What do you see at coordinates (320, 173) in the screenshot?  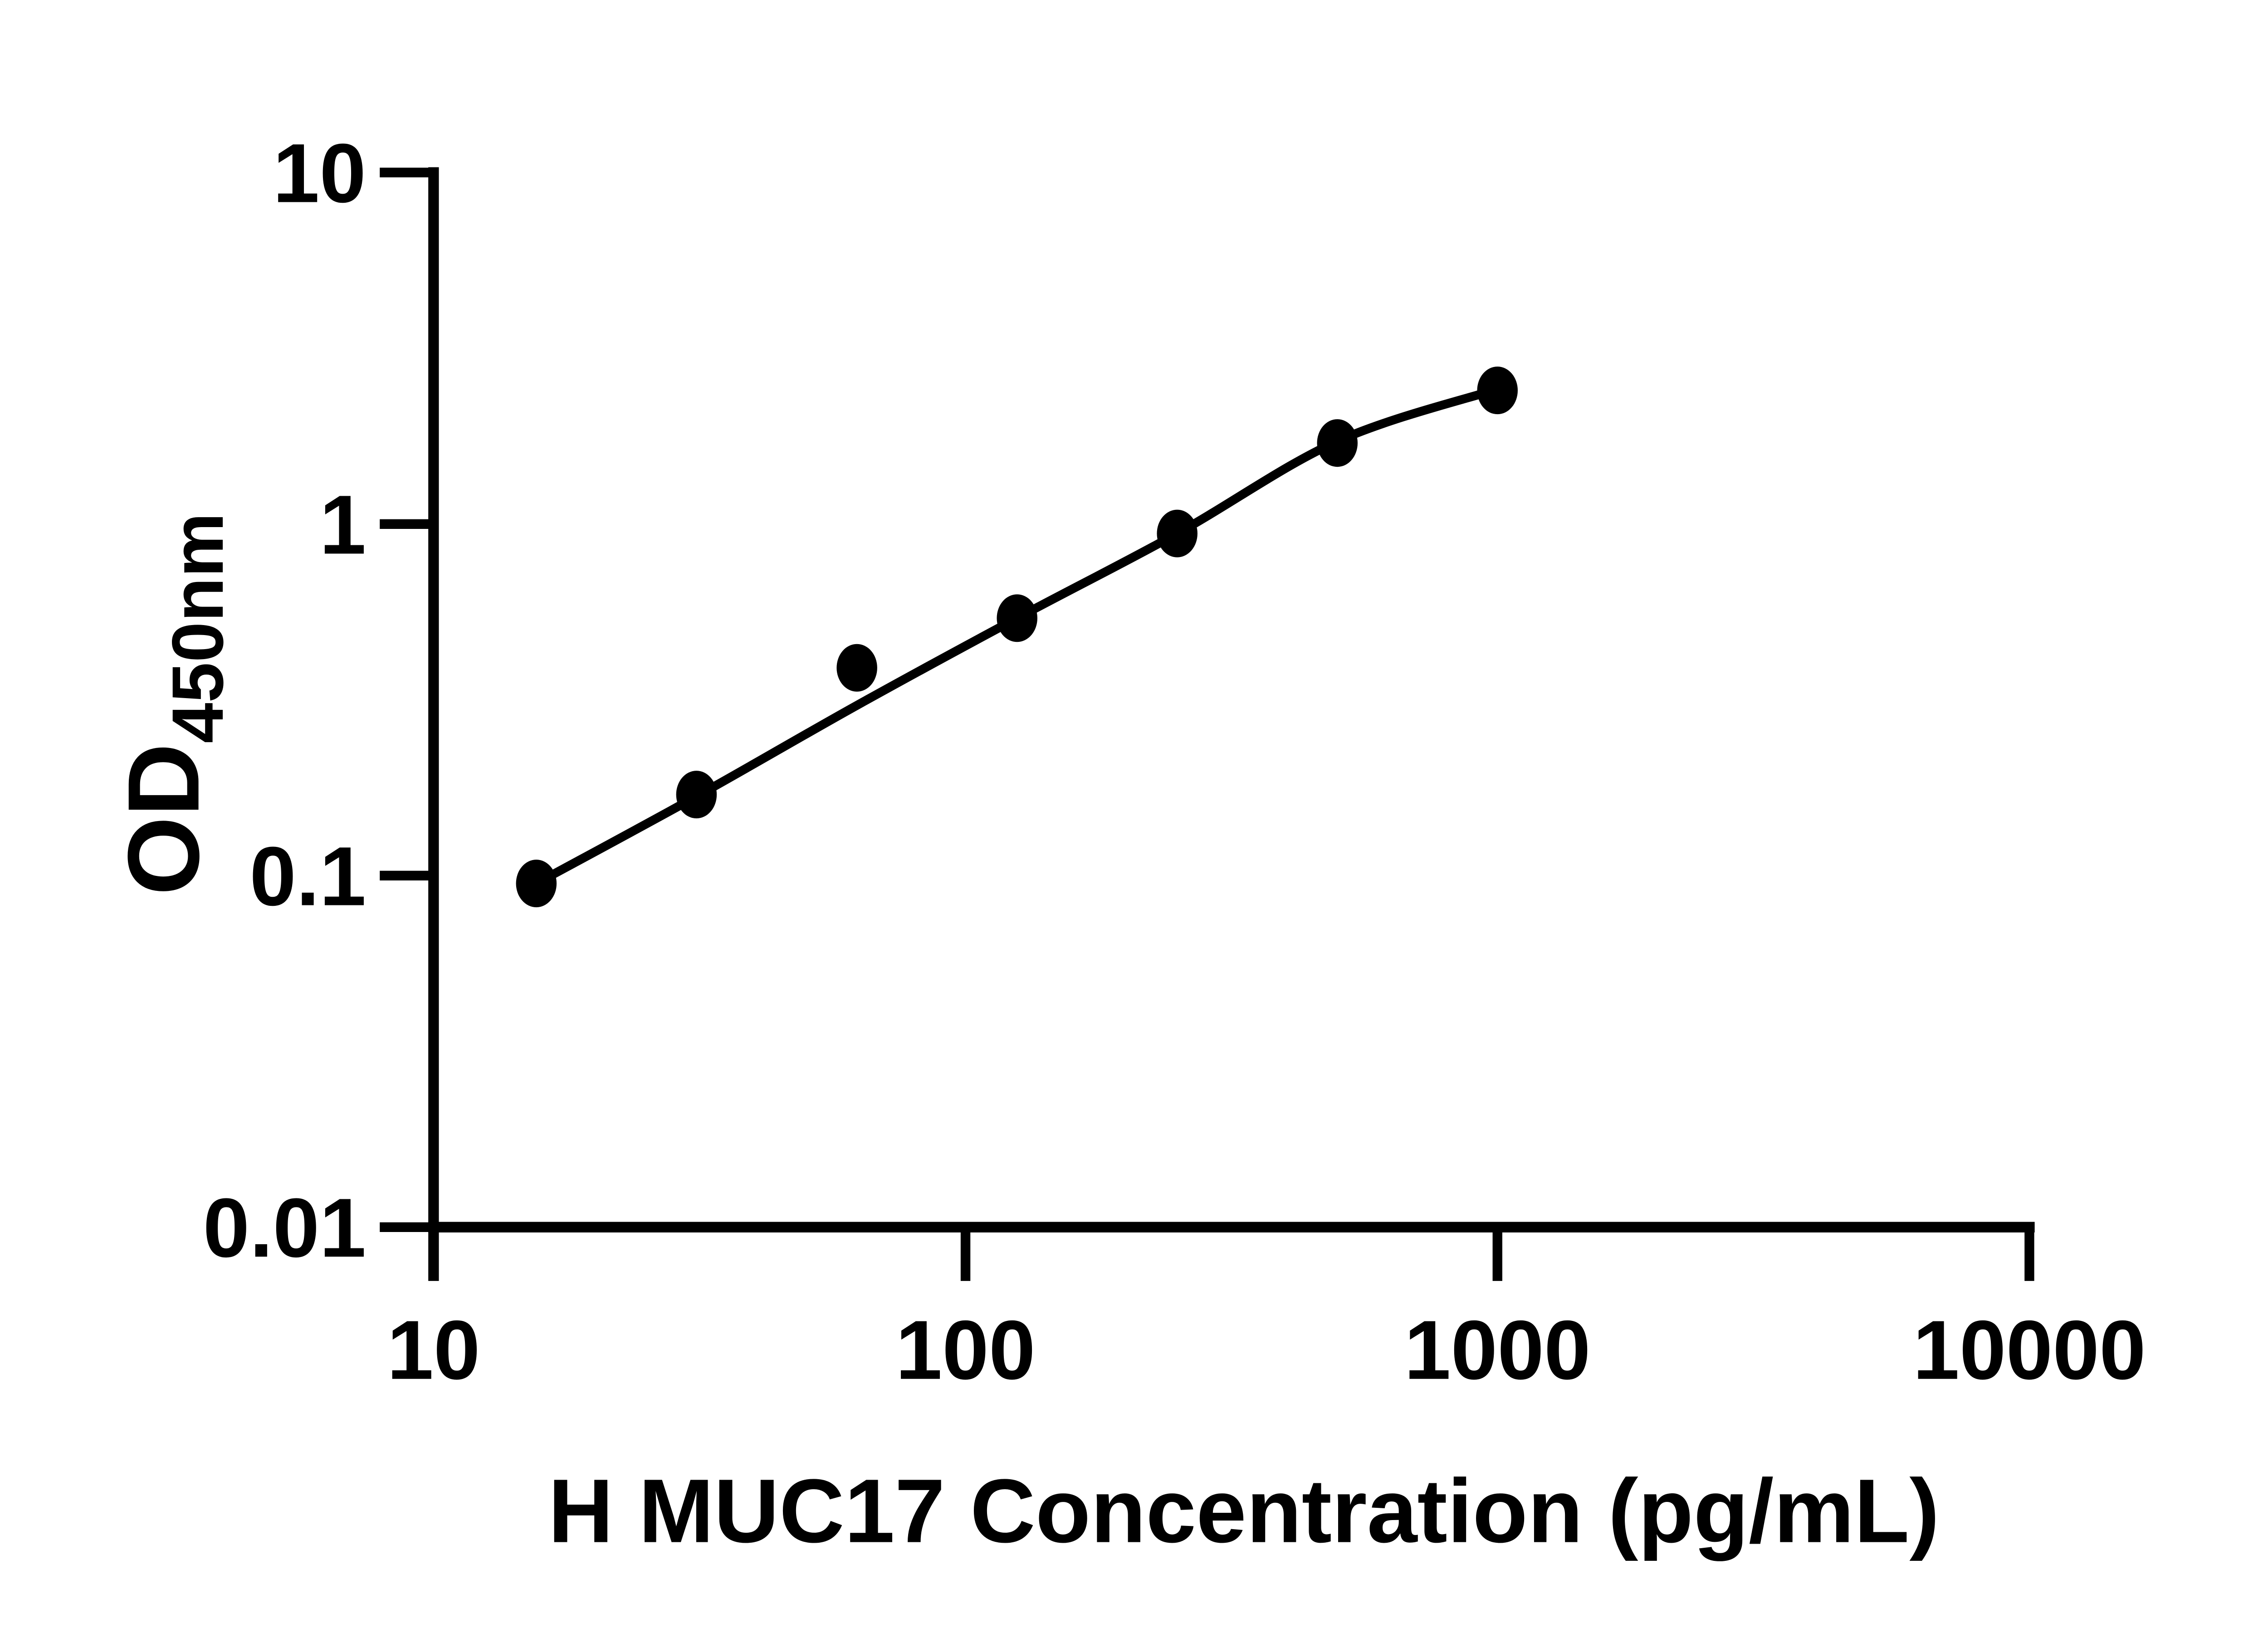 I see `y-tick-label-10: 10` at bounding box center [320, 173].